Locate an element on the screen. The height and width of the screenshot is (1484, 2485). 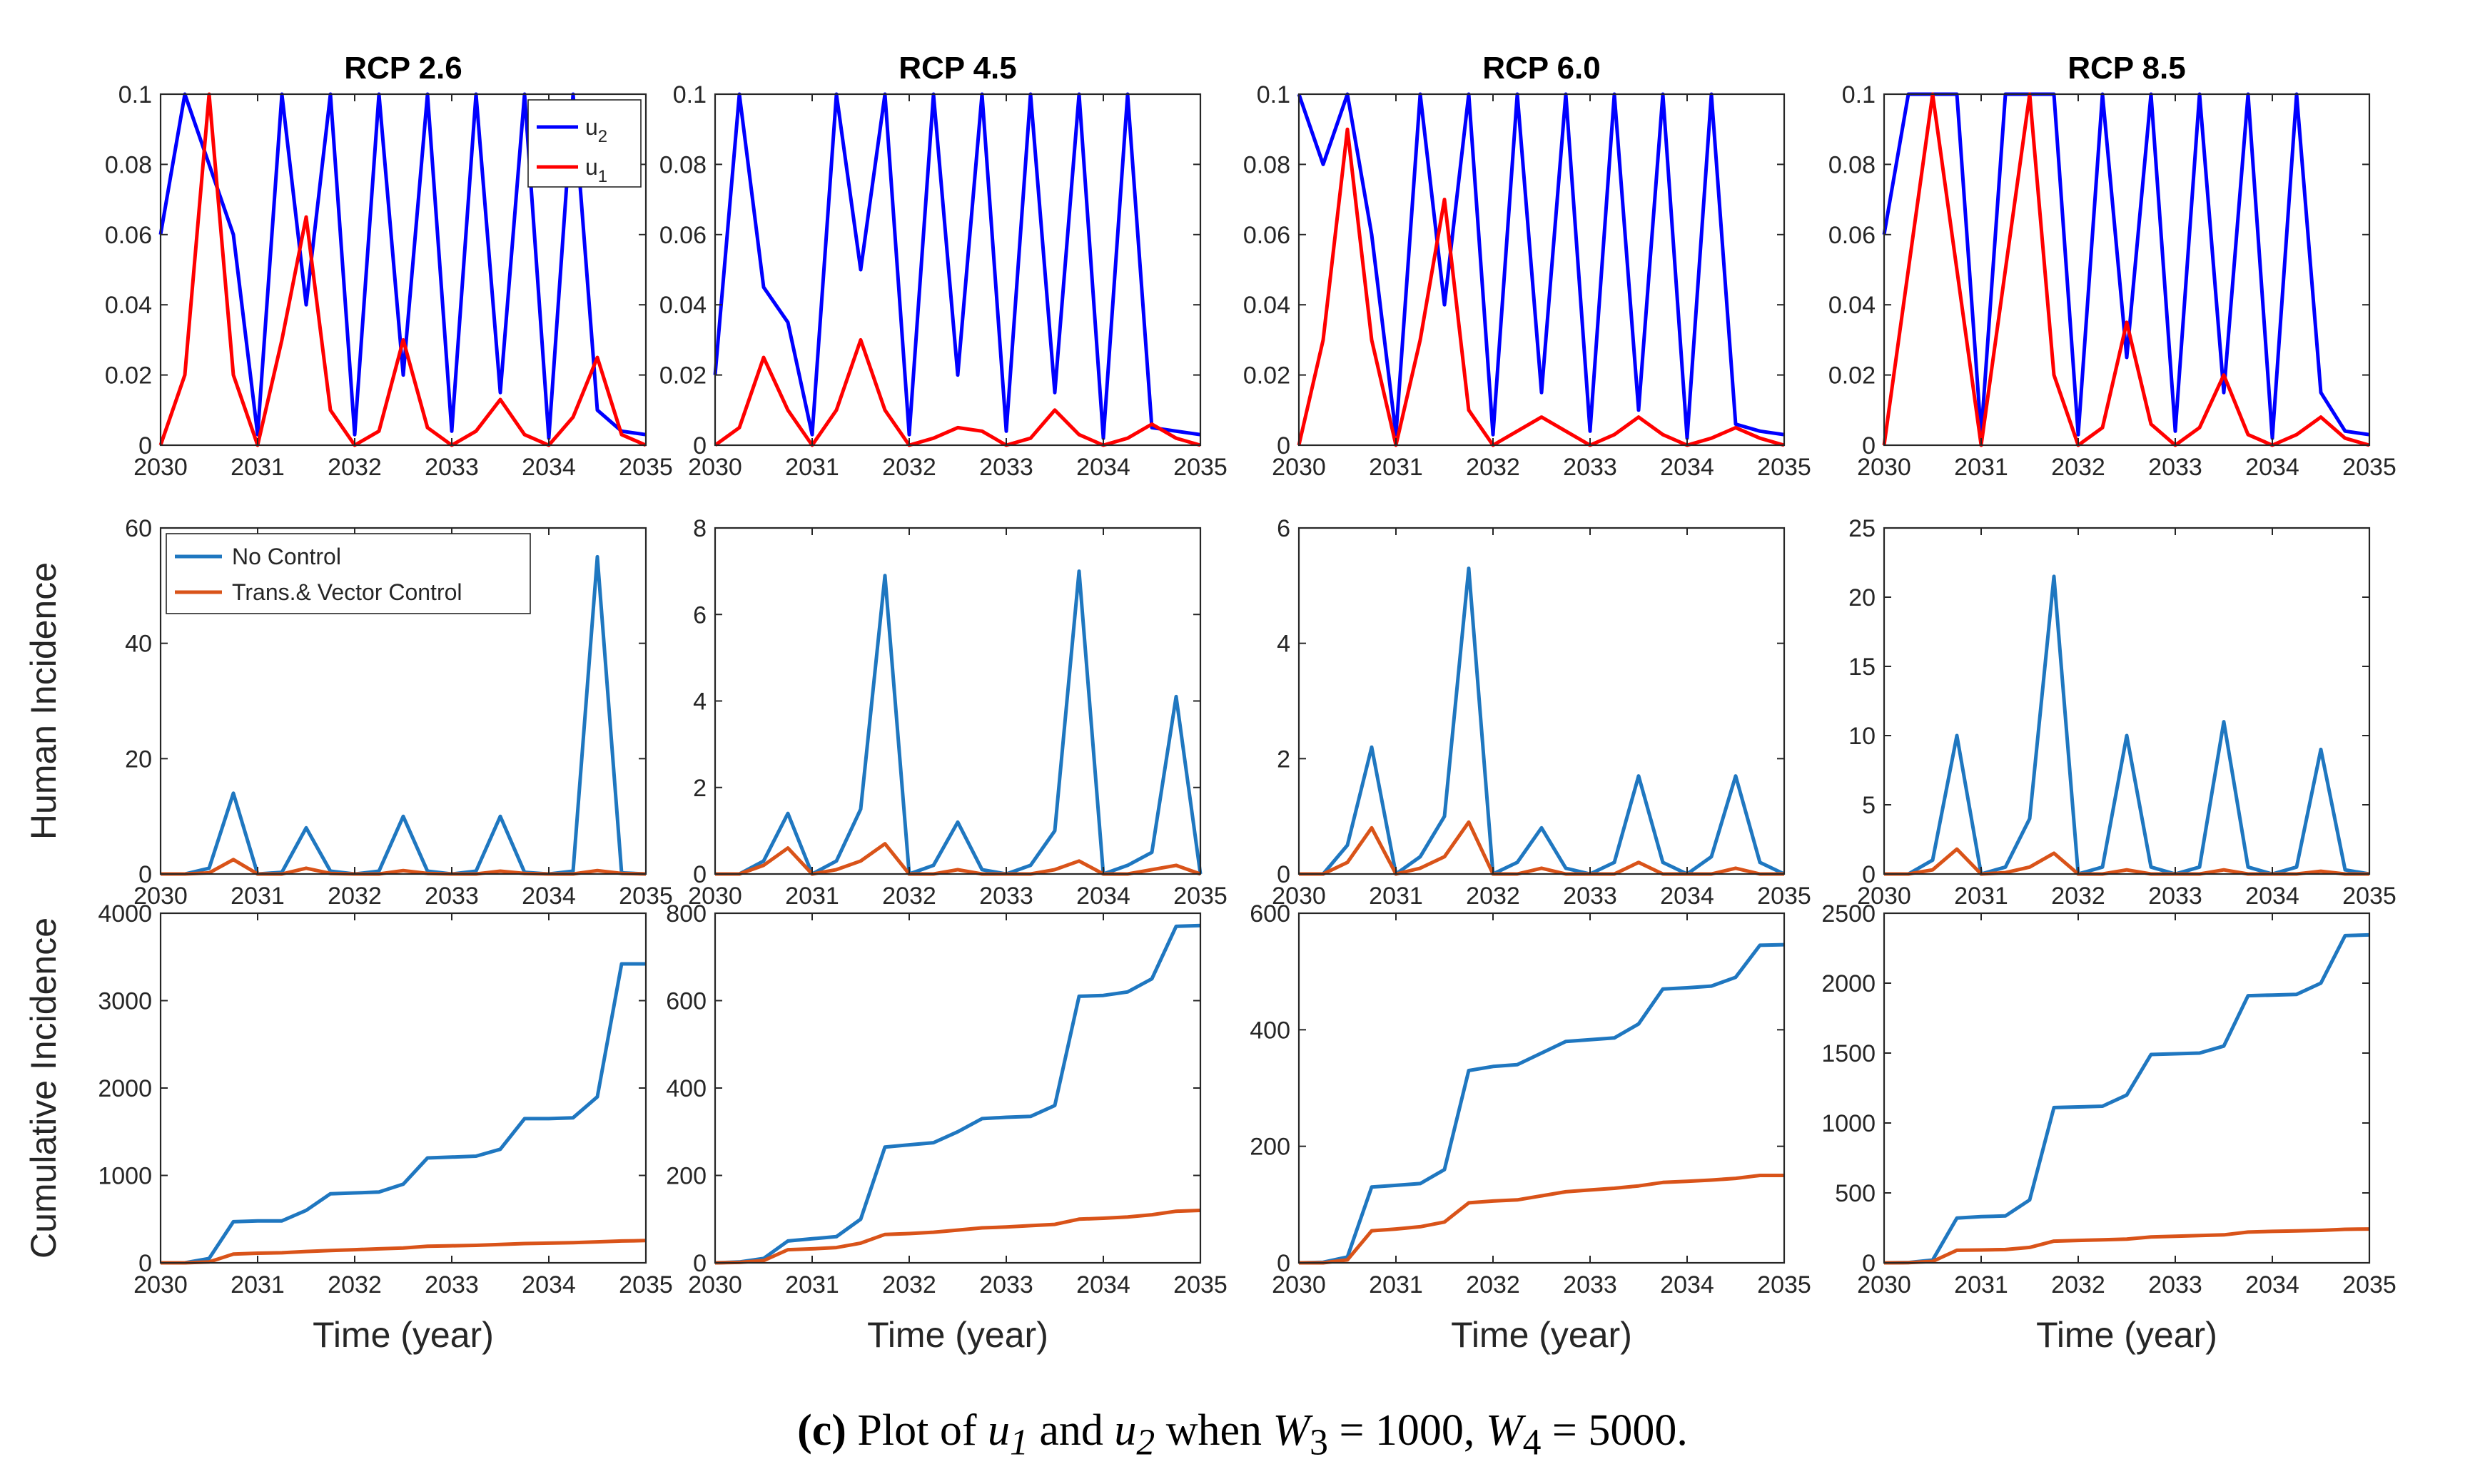
y-tick-label: 10 is located at coordinates (1862, 737).